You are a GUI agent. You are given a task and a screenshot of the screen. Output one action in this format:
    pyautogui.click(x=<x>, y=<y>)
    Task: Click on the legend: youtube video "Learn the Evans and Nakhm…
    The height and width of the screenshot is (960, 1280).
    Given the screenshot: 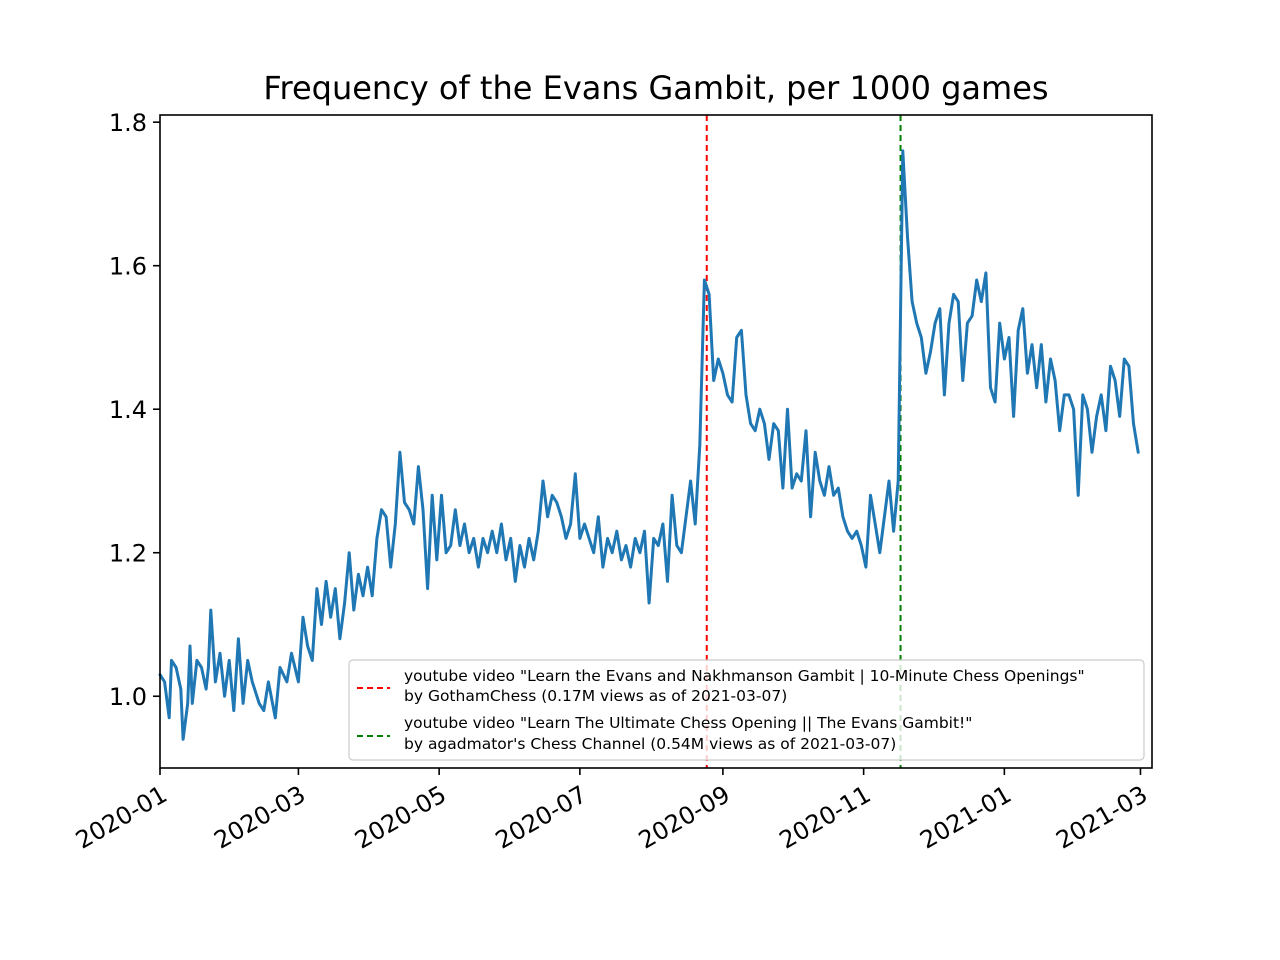 What is the action you would take?
    pyautogui.click(x=746, y=710)
    